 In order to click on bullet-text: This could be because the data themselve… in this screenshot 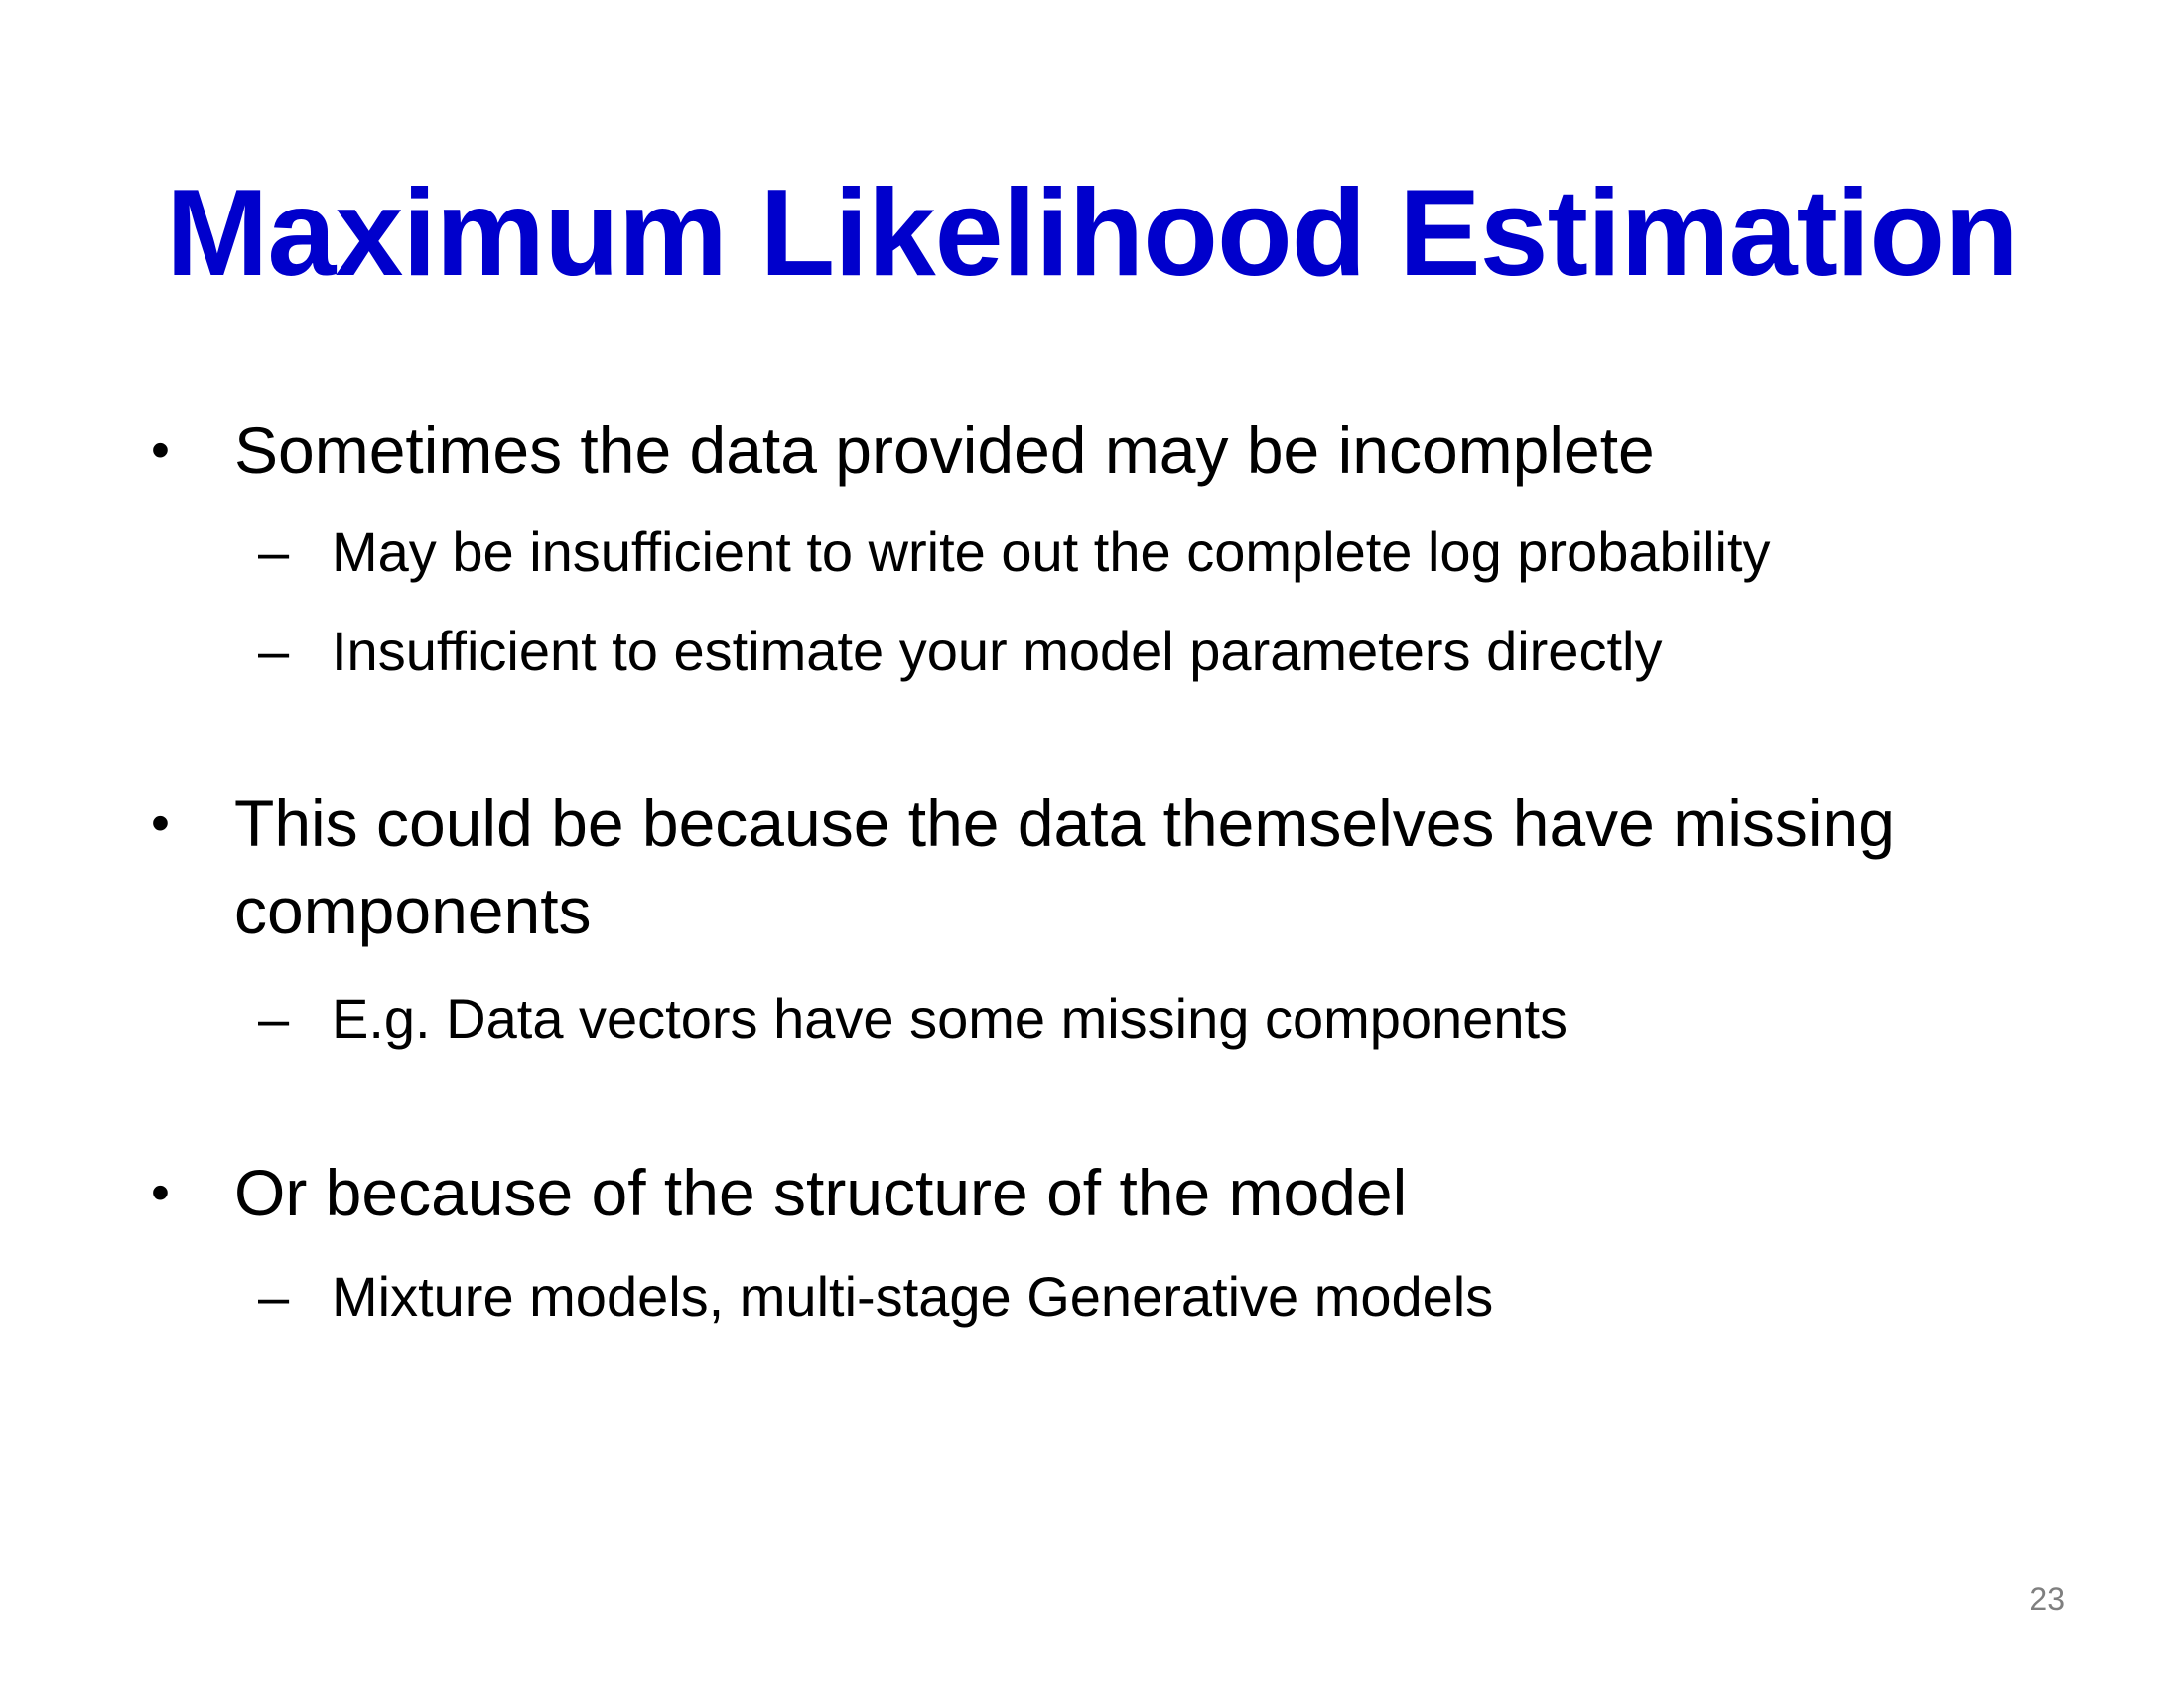, I will do `click(1064, 823)`.